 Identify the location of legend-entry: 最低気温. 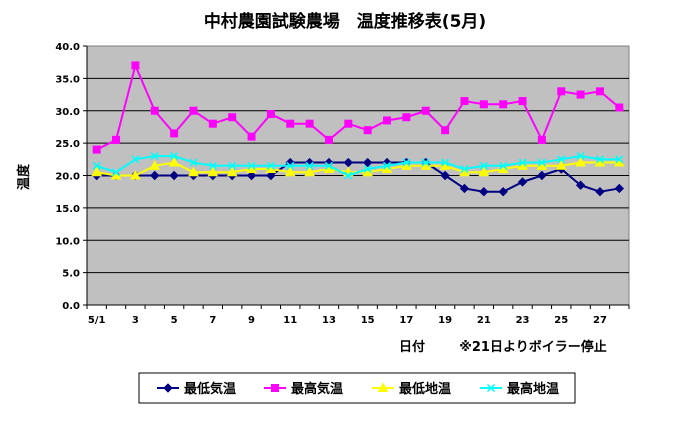
(196, 389).